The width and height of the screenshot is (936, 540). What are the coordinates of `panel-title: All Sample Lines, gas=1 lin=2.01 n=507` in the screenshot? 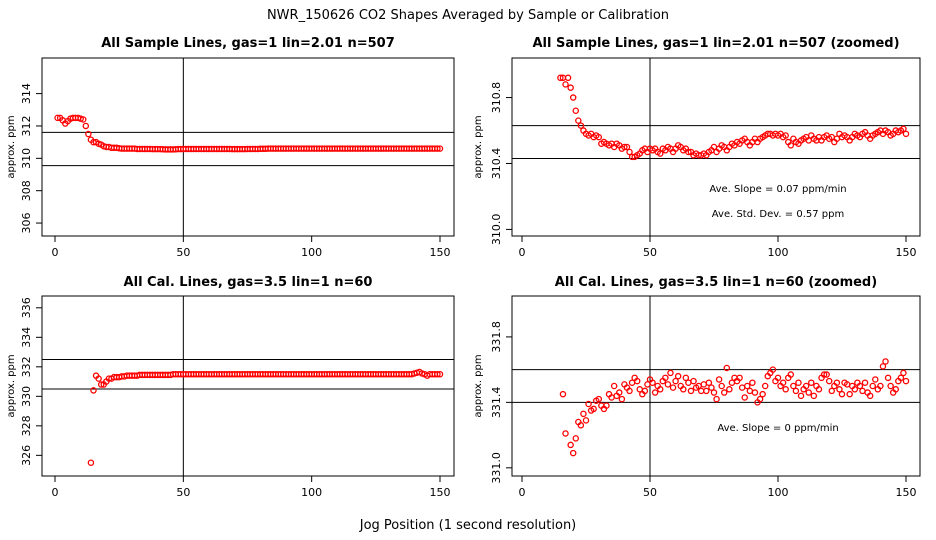 It's located at (248, 43).